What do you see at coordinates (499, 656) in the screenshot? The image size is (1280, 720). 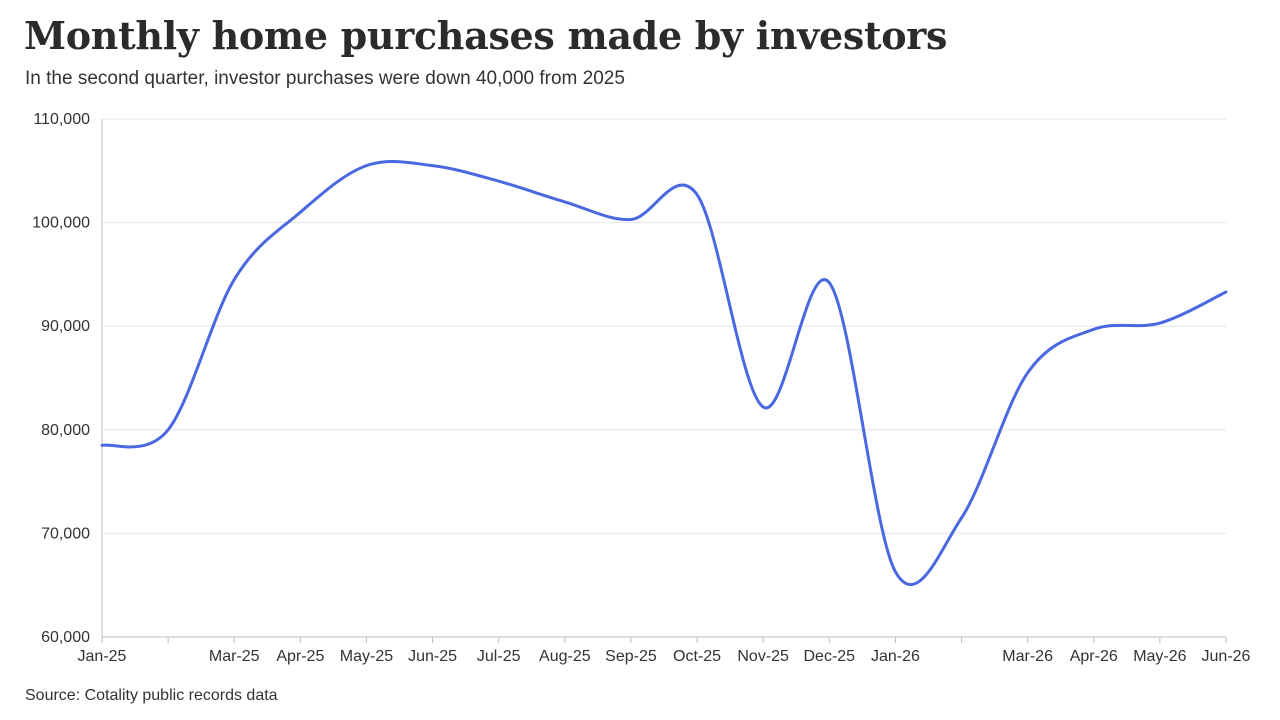 I see `x-tick-label: Jul-25` at bounding box center [499, 656].